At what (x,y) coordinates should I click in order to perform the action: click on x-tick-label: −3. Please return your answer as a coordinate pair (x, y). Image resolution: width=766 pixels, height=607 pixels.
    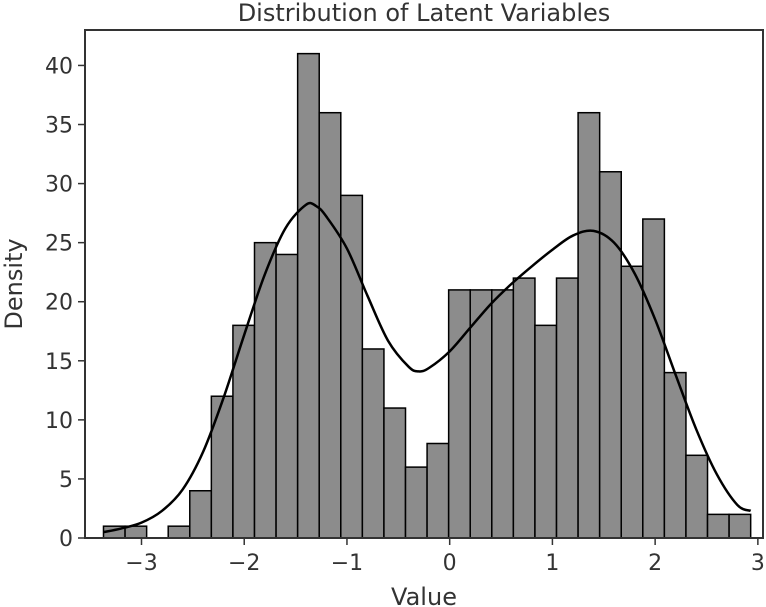
    Looking at the image, I should click on (141, 563).